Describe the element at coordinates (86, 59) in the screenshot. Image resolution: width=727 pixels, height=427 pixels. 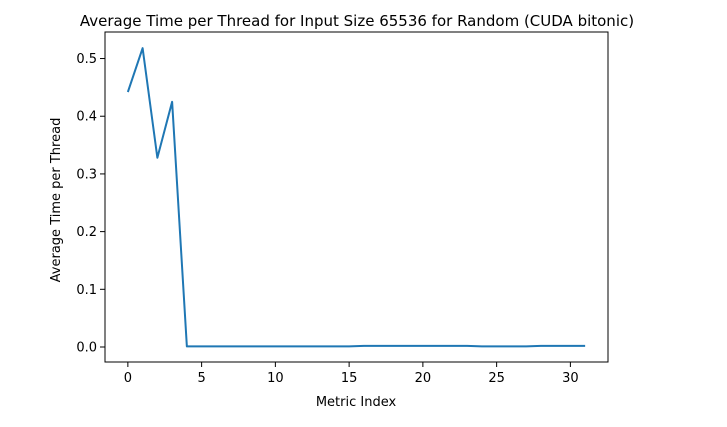
I see `y-tick-label: 0.5` at that location.